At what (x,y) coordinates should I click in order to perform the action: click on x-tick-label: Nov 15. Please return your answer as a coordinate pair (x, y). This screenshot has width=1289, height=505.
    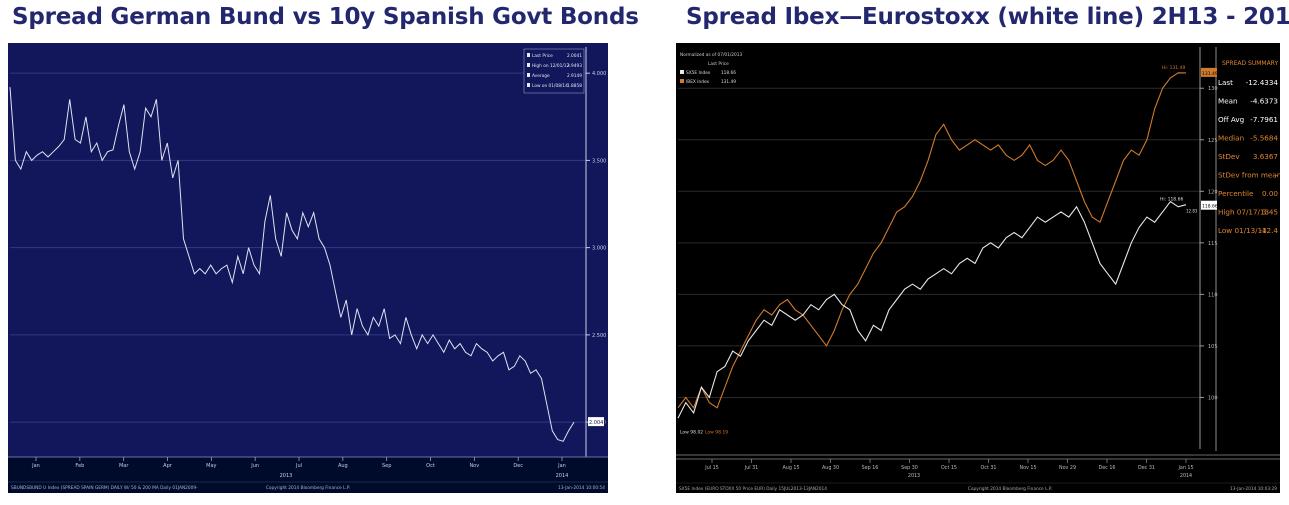
    Looking at the image, I should click on (1028, 468).